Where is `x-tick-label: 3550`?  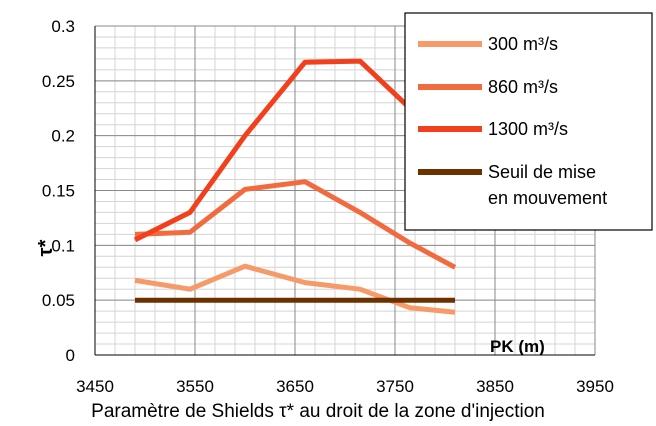
x-tick-label: 3550 is located at coordinates (195, 386).